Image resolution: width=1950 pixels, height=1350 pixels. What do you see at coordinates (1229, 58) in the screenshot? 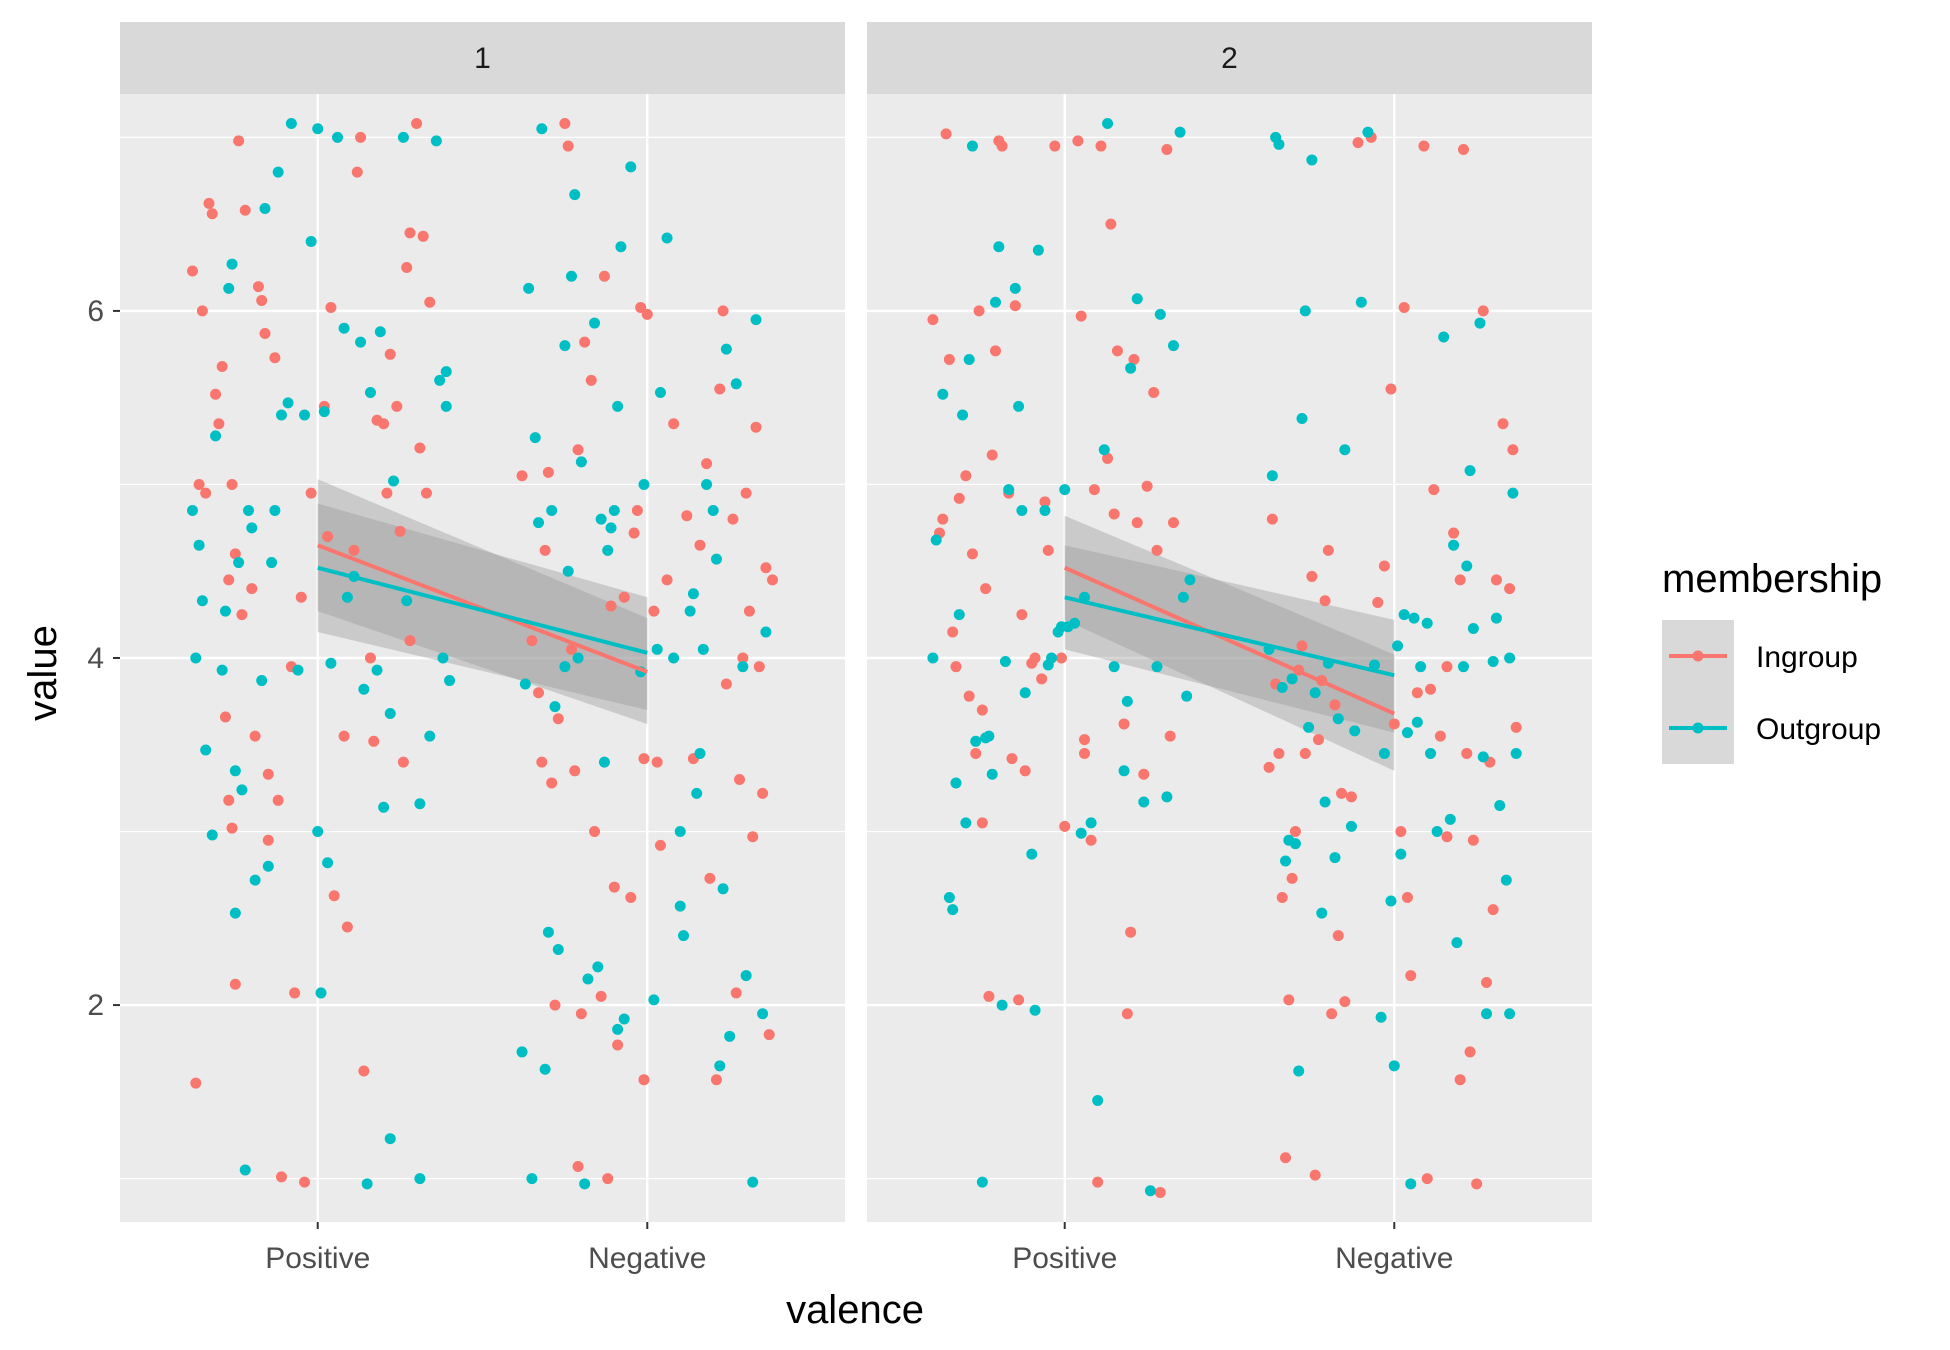
I see `facet-strip-label-2: 2` at bounding box center [1229, 58].